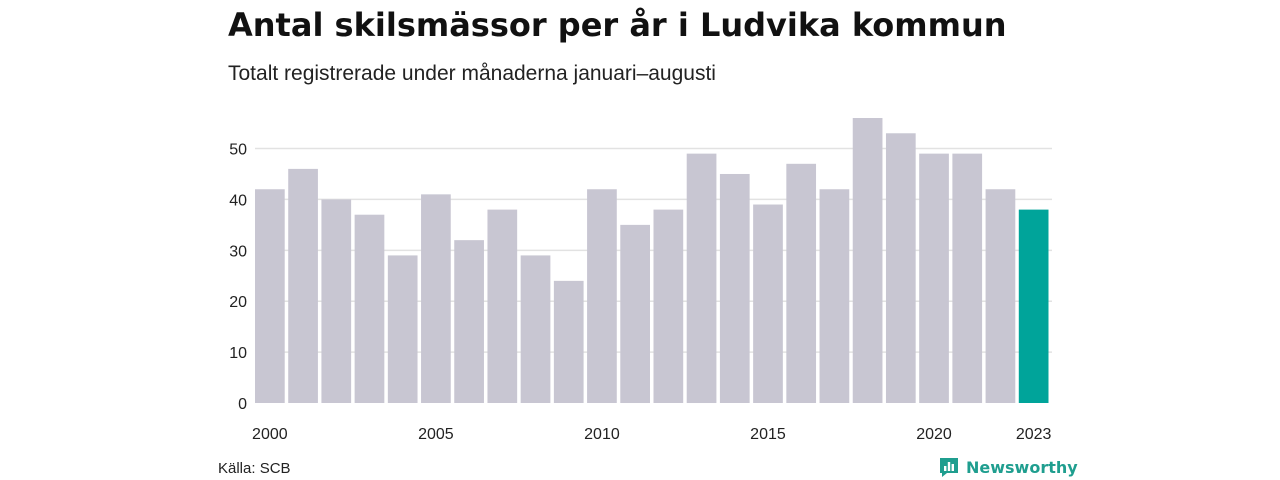 The width and height of the screenshot is (1280, 480). I want to click on x-tick-label: 2015, so click(768, 434).